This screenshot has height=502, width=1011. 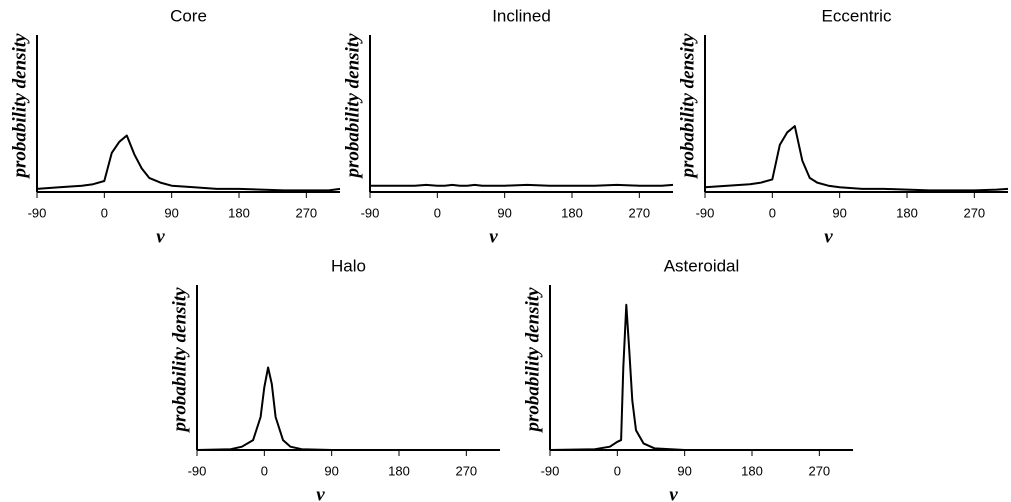 I want to click on chart-title: Eccentric, so click(x=857, y=15).